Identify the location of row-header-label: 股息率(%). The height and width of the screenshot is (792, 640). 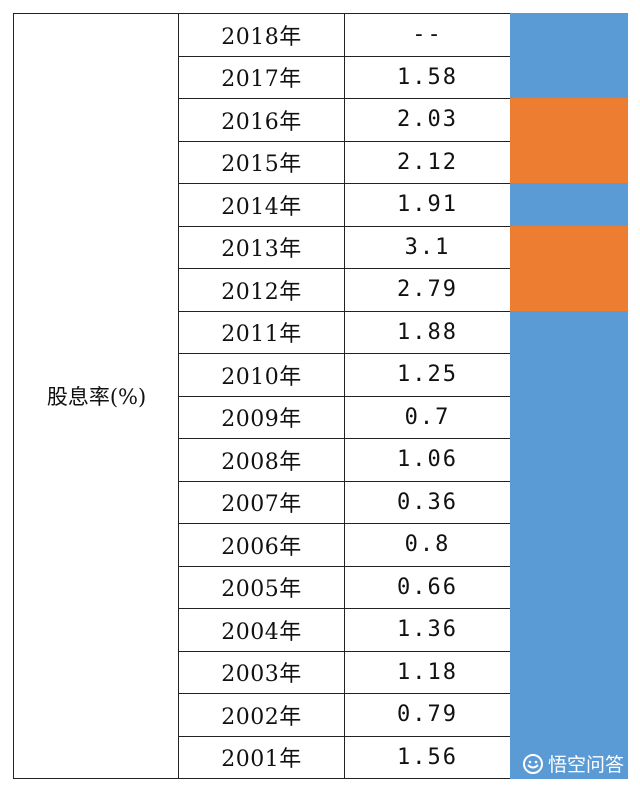
(96, 397).